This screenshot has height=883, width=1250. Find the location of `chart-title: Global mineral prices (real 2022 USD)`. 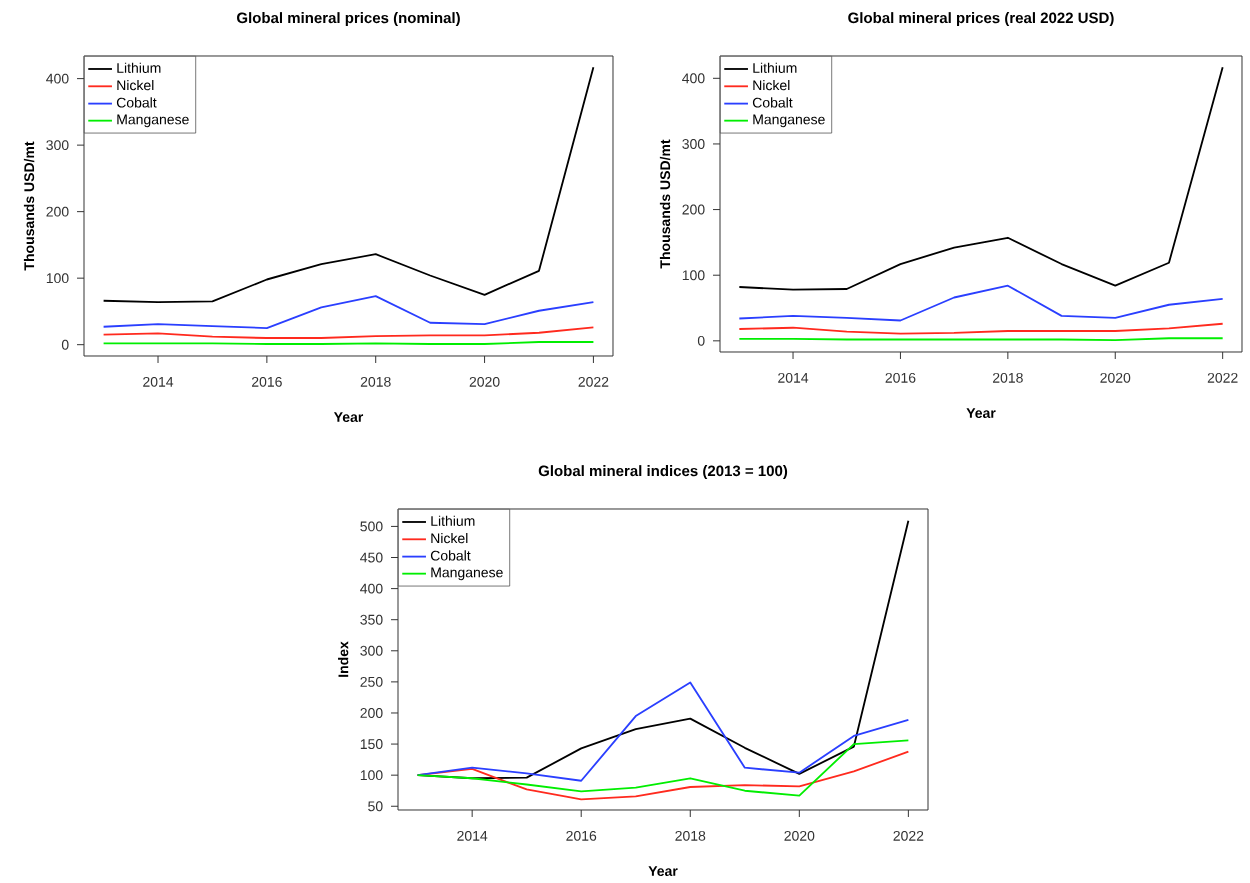

chart-title: Global mineral prices (real 2022 USD) is located at coordinates (981, 19).